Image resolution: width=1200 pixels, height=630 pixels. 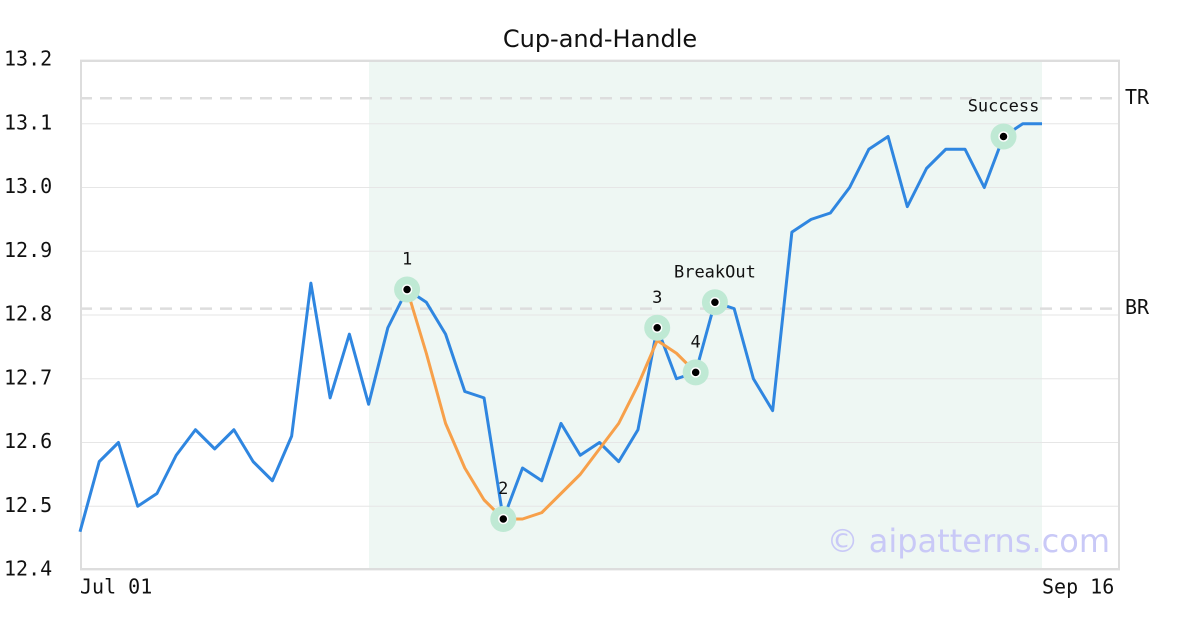 I want to click on y-tick-label: 12.6, so click(x=28, y=441).